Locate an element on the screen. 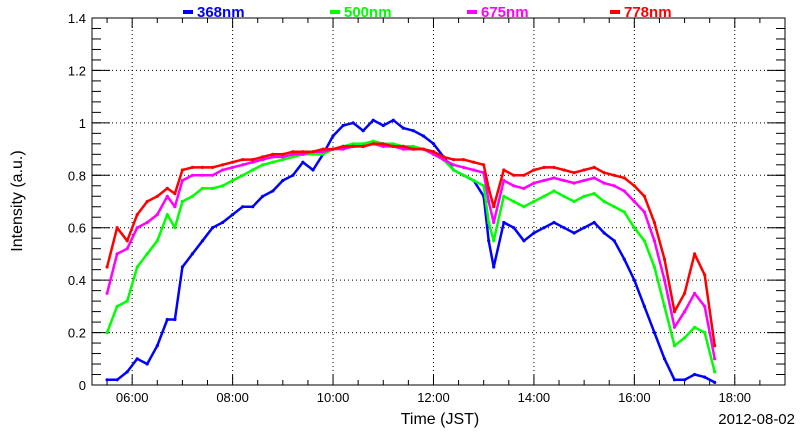  y-tick-label: 0 is located at coordinates (82, 385).